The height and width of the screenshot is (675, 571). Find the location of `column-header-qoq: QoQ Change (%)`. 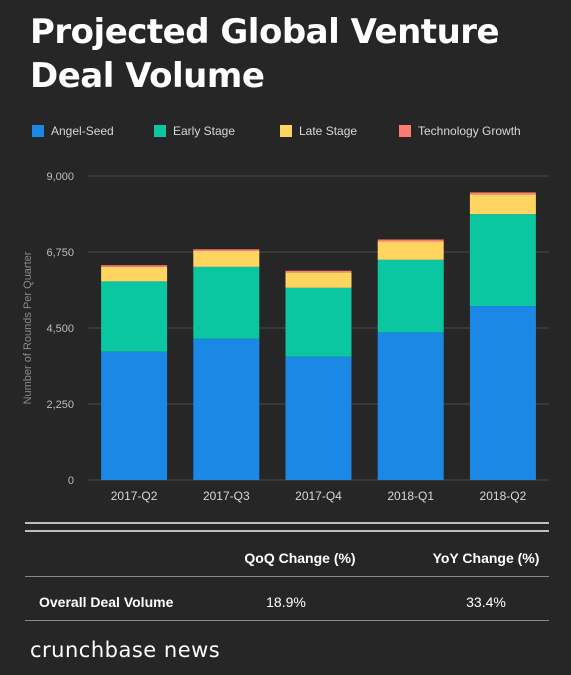

column-header-qoq: QoQ Change (%) is located at coordinates (300, 558).